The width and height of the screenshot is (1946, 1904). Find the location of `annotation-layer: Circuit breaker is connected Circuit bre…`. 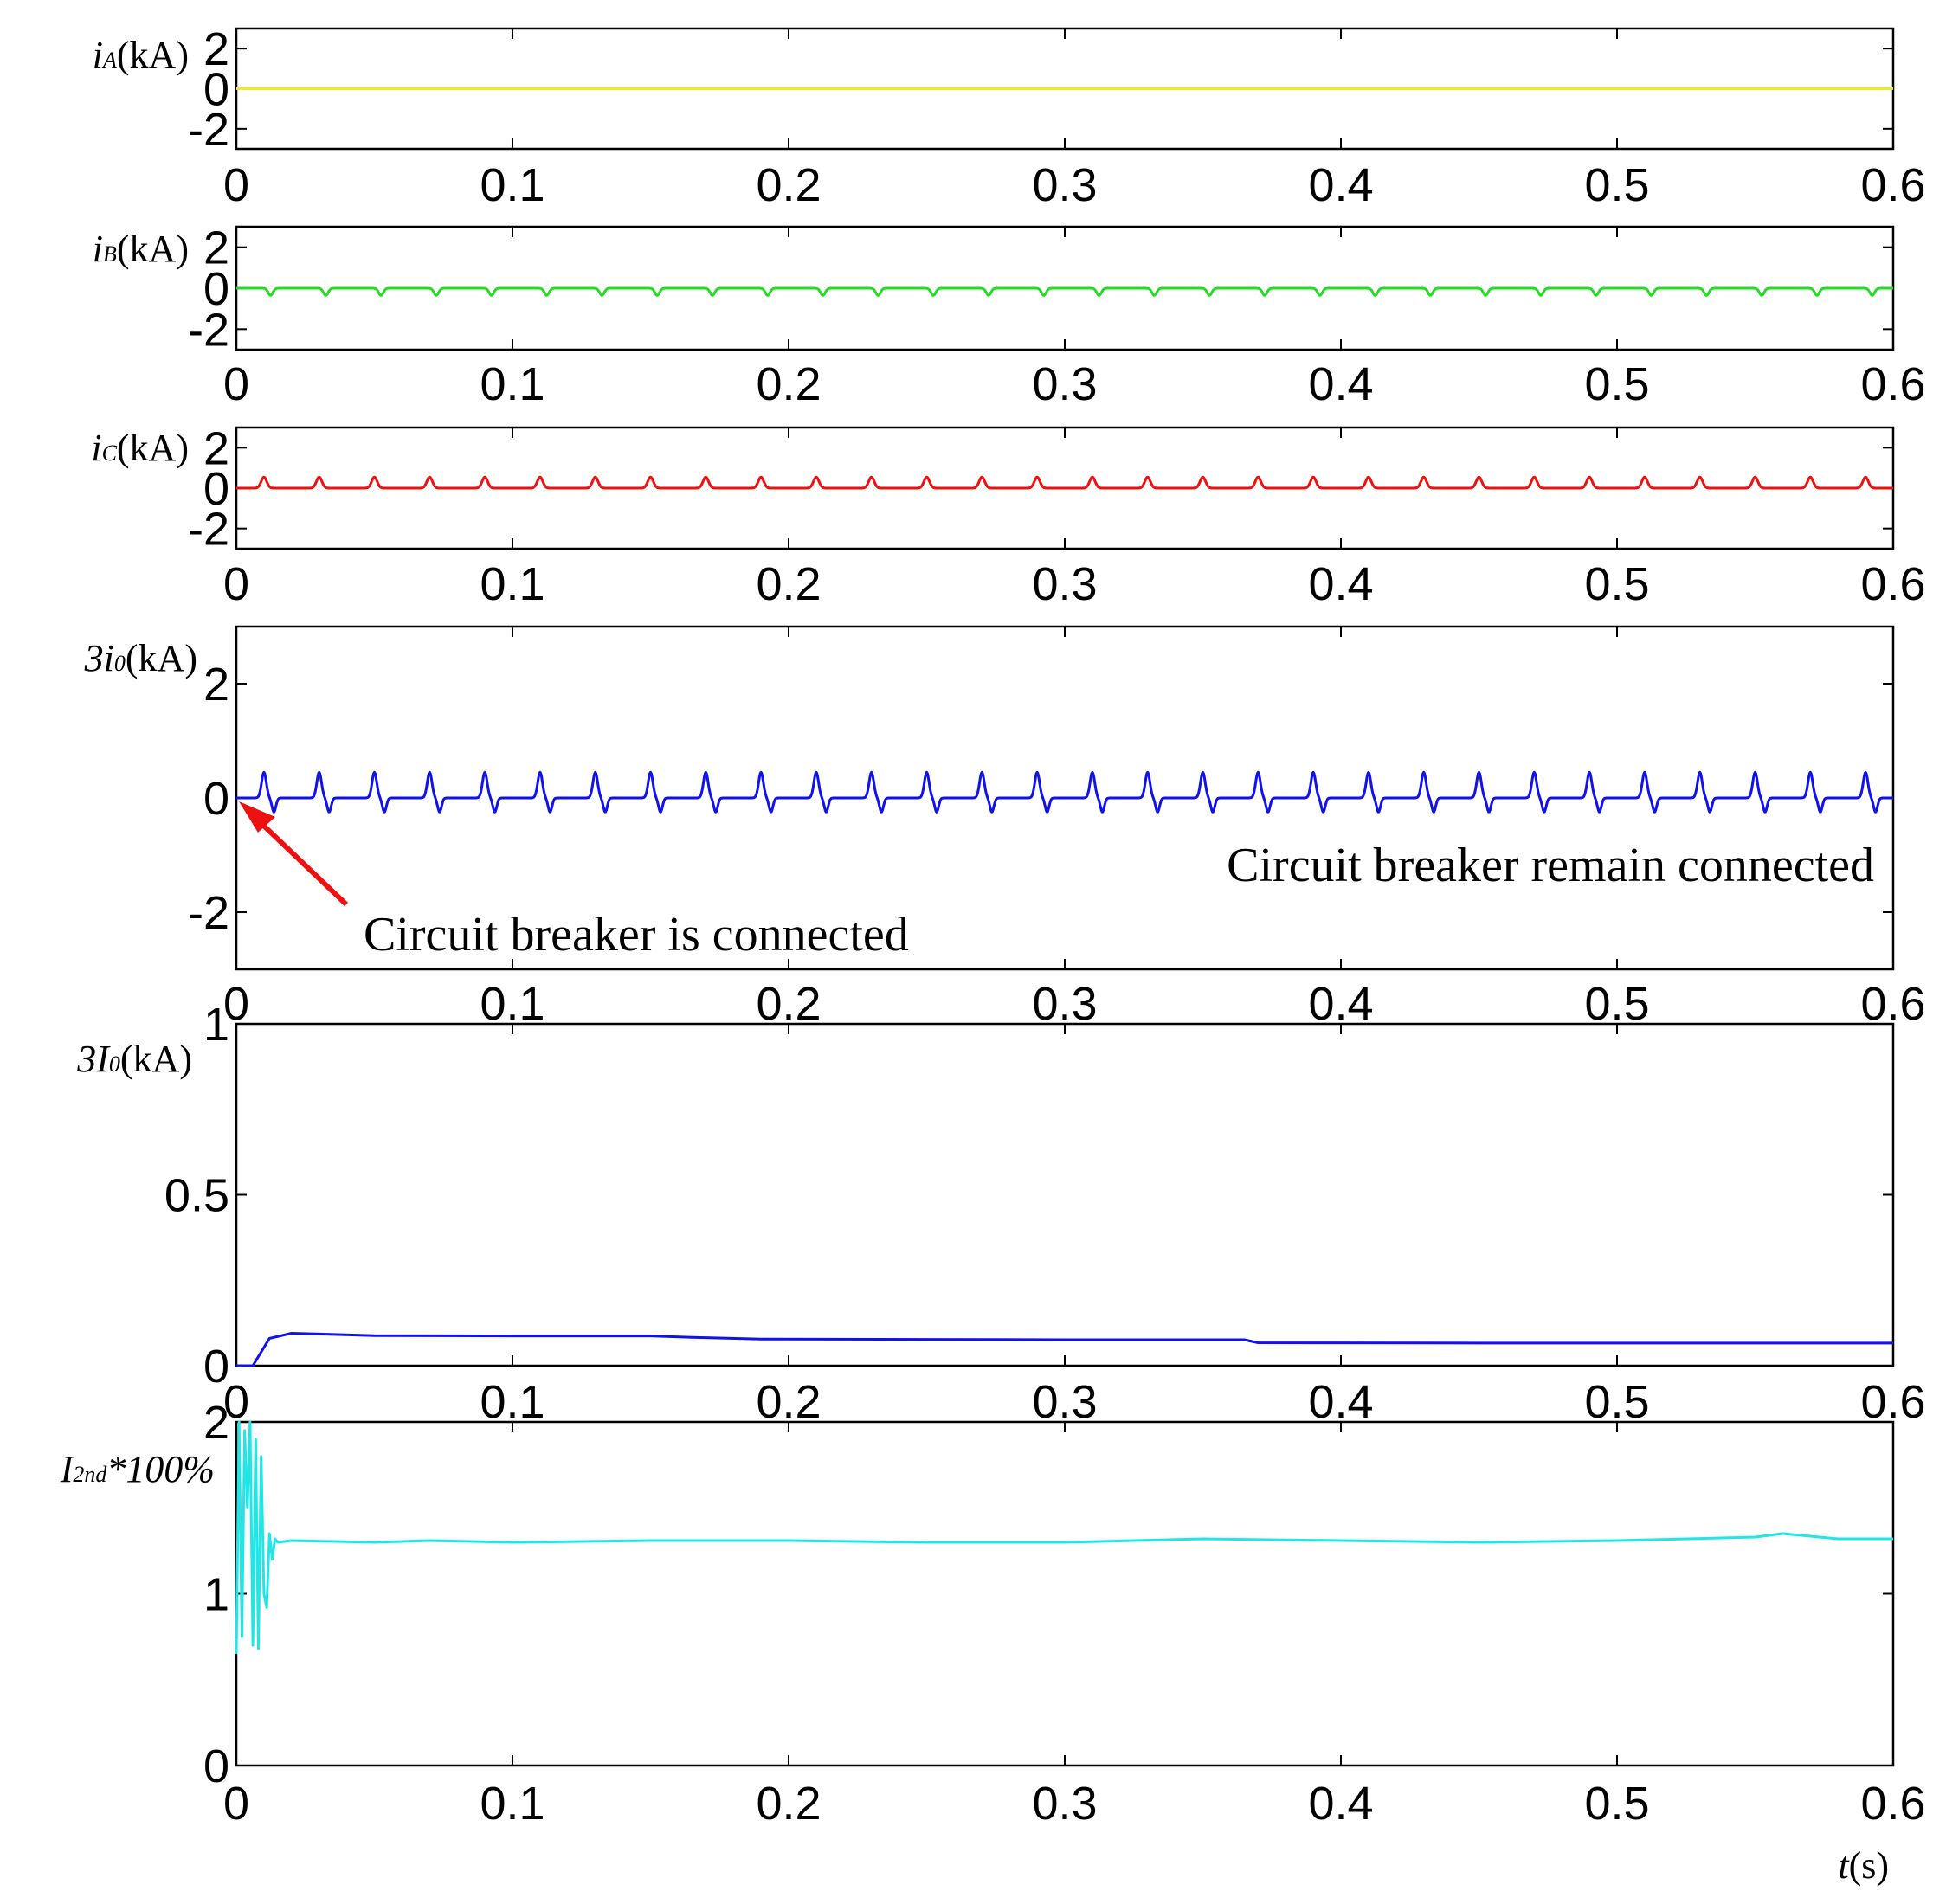

annotation-layer: Circuit breaker is connected Circuit bre… is located at coordinates (1056, 881).